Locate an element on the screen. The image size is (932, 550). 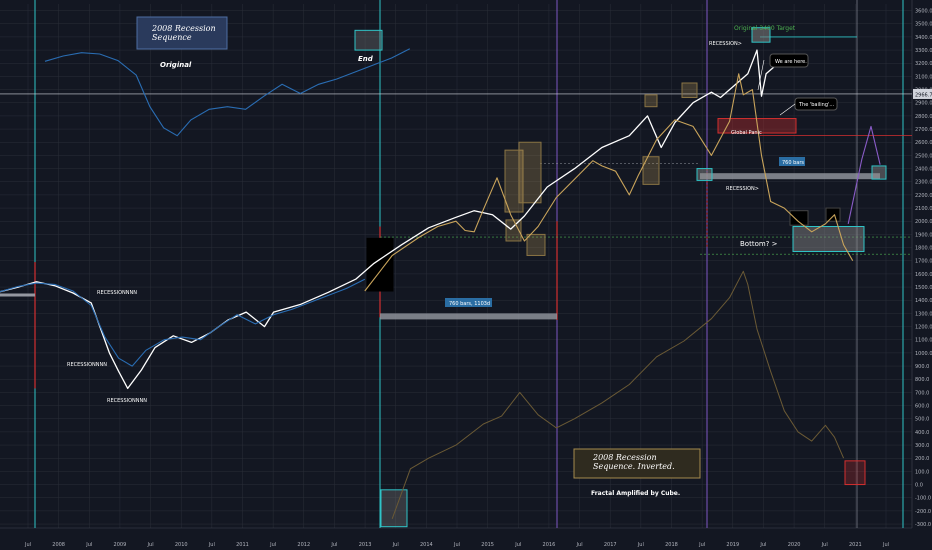
target-label: Original 3400 Target is located at coordinates (765, 28).